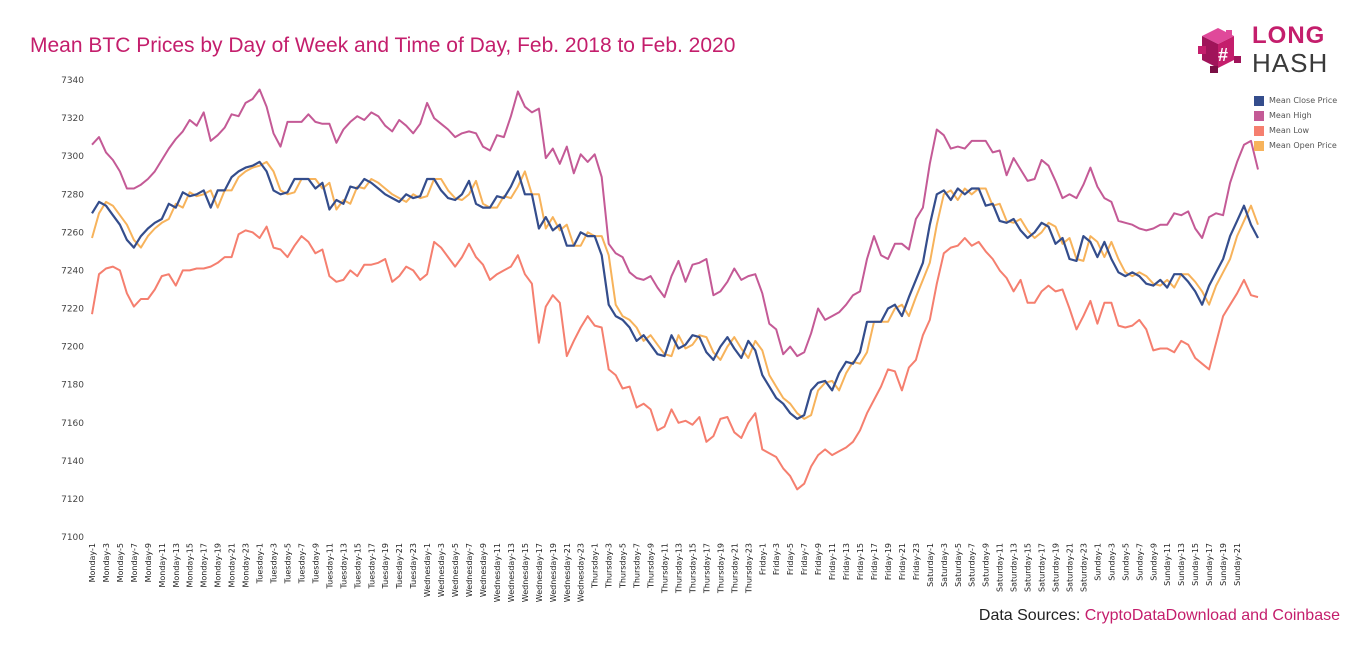  What do you see at coordinates (106, 562) in the screenshot?
I see `x-tick-label: Monday-3` at bounding box center [106, 562].